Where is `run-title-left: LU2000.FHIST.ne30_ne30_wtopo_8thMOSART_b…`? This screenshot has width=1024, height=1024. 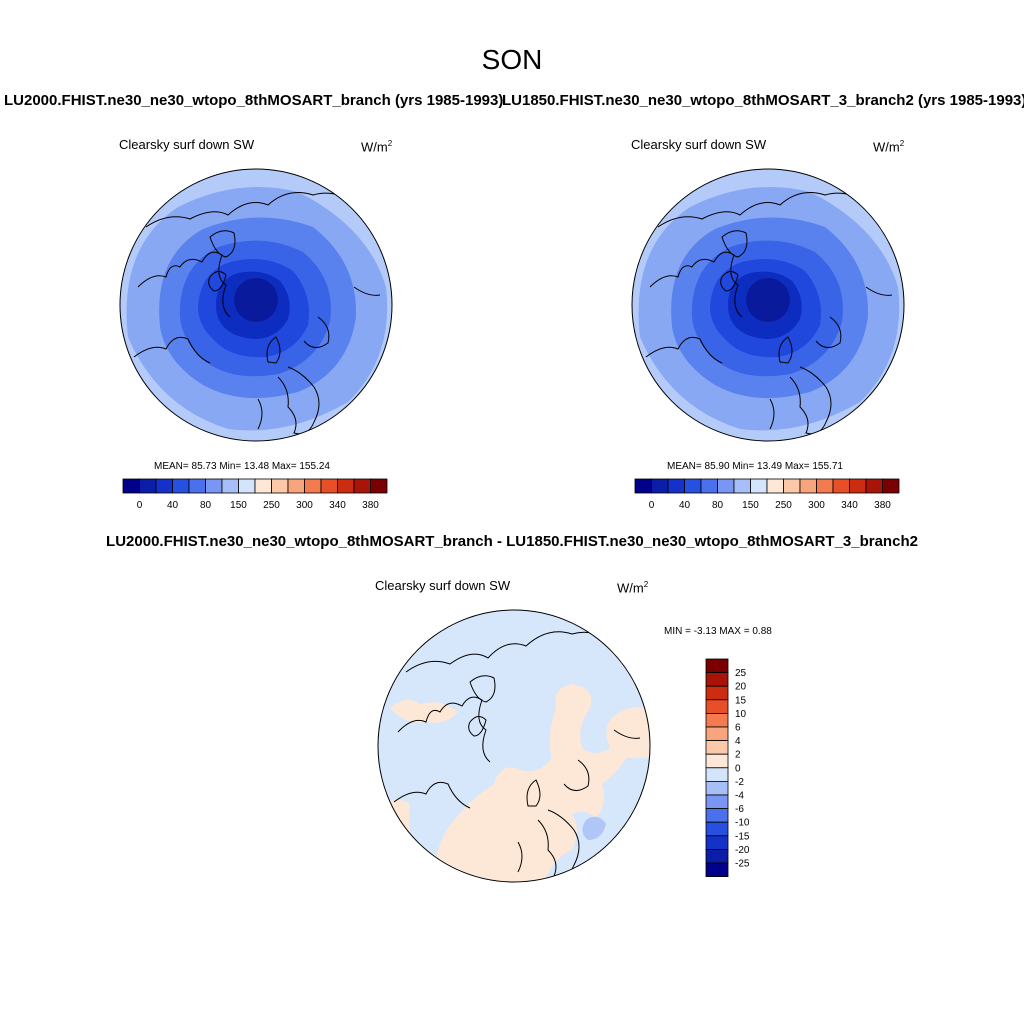
run-title-left: LU2000.FHIST.ne30_ne30_wtopo_8thMOSART_b… is located at coordinates (254, 100).